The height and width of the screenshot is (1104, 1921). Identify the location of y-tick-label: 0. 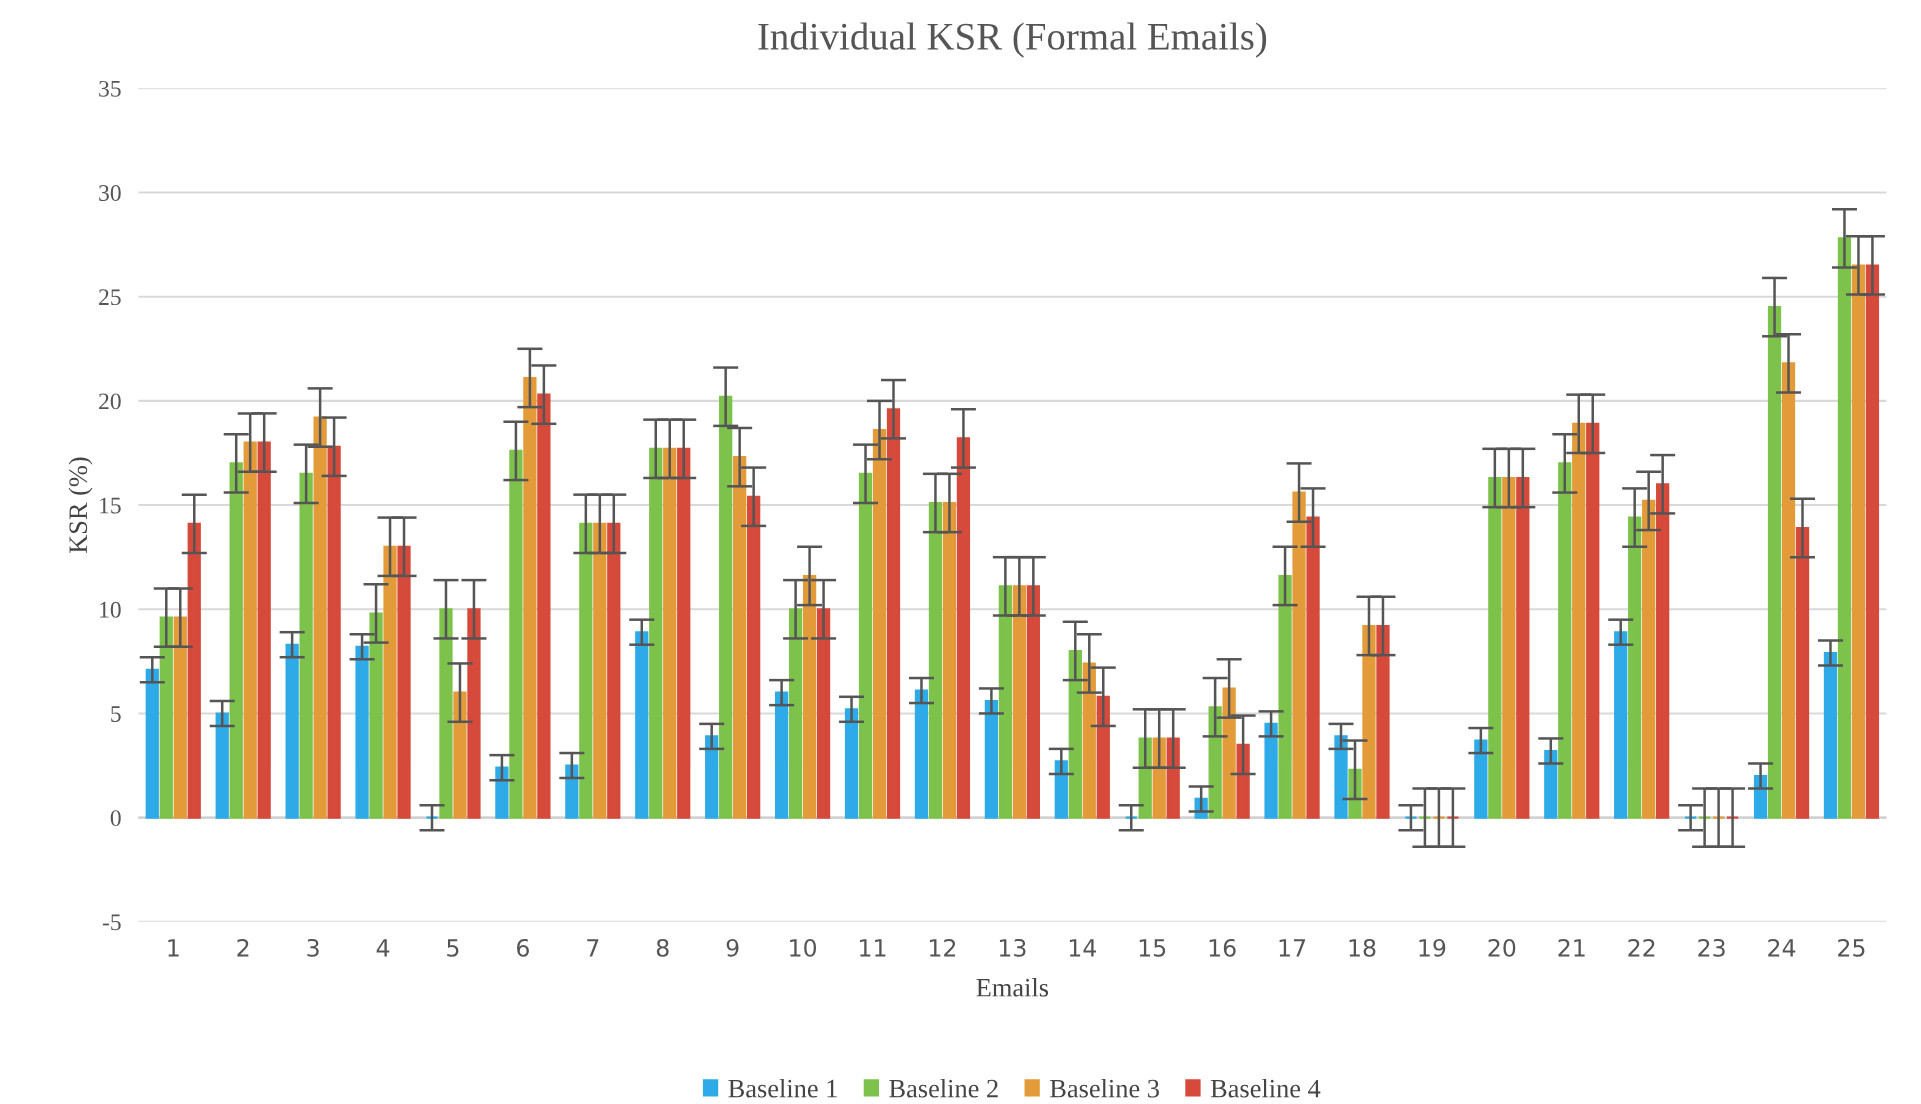
(115, 818).